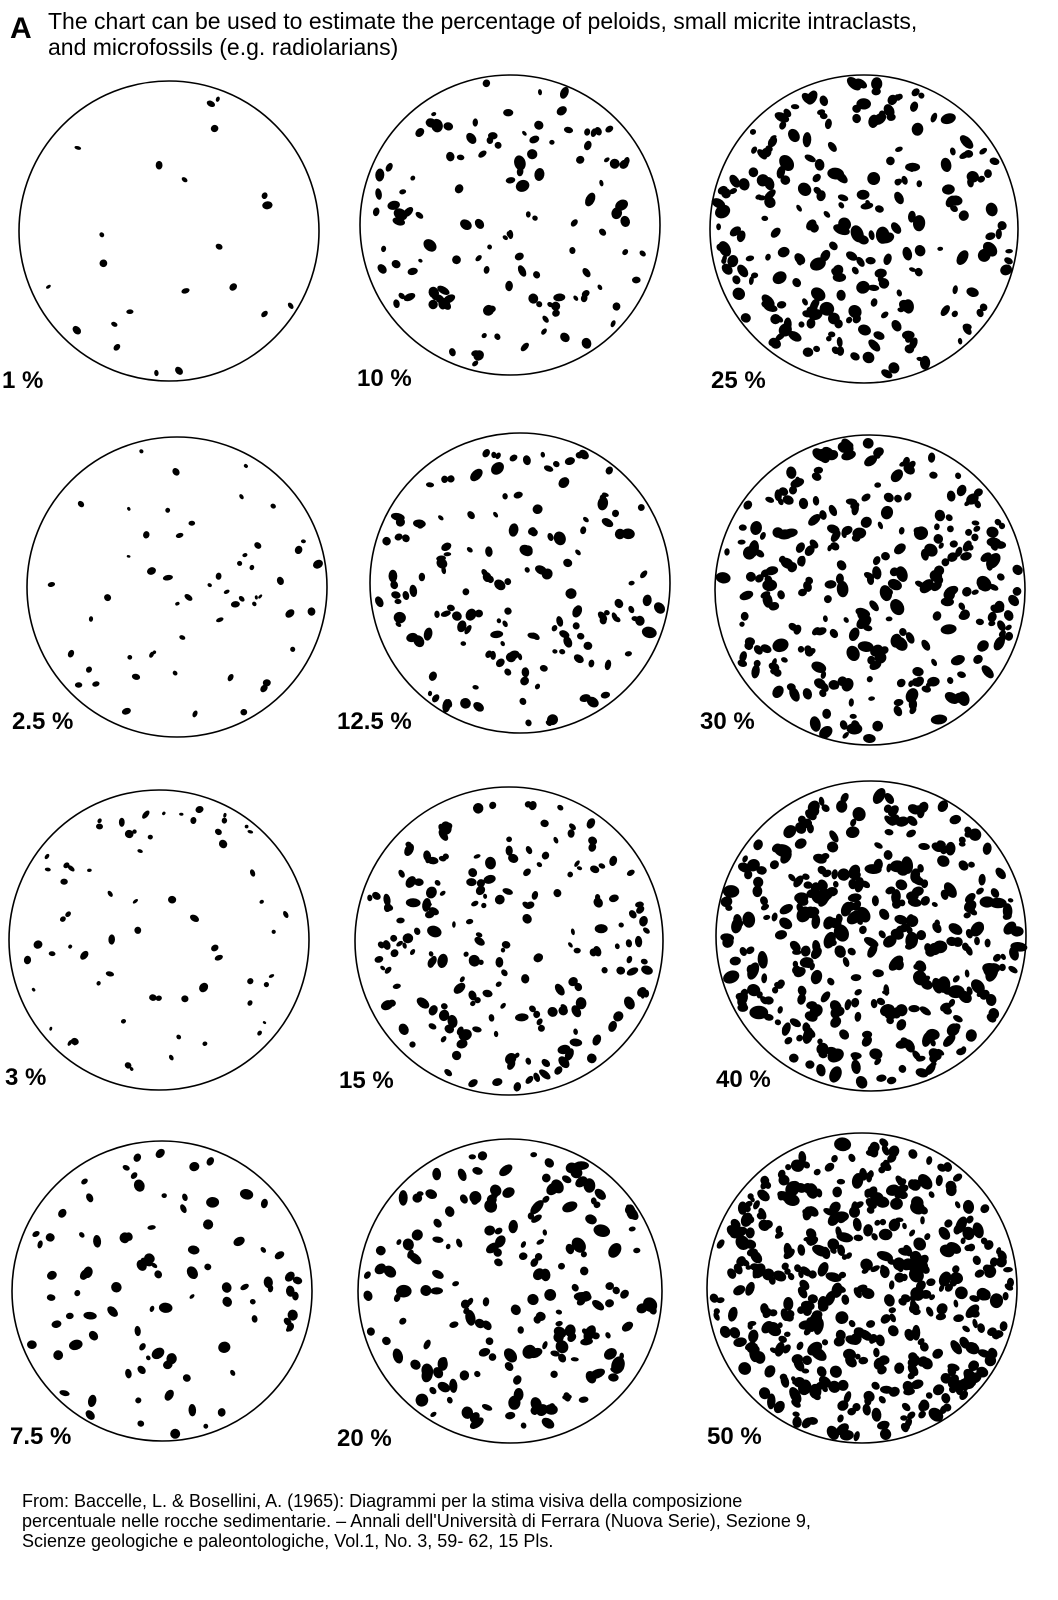 This screenshot has width=1058, height=1600. Describe the element at coordinates (384, 378) in the screenshot. I see `percentage-label: 10 %` at that location.